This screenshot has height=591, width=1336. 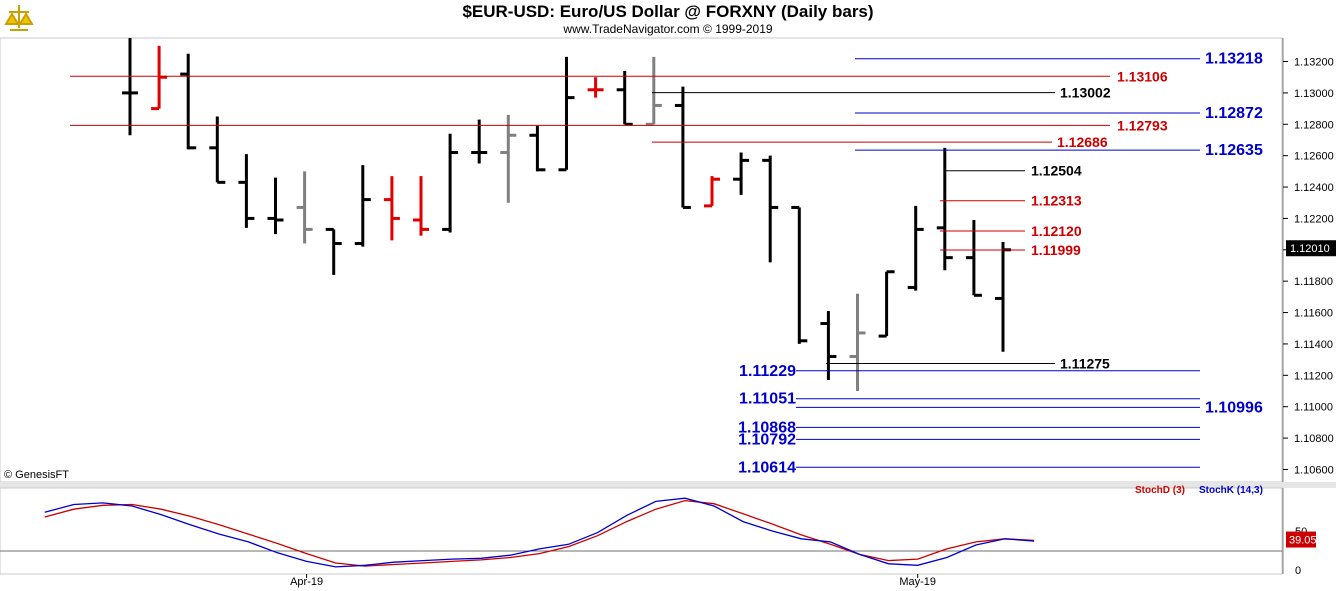 What do you see at coordinates (1011, 231) in the screenshot?
I see `level-1.12120: 1.12120` at bounding box center [1011, 231].